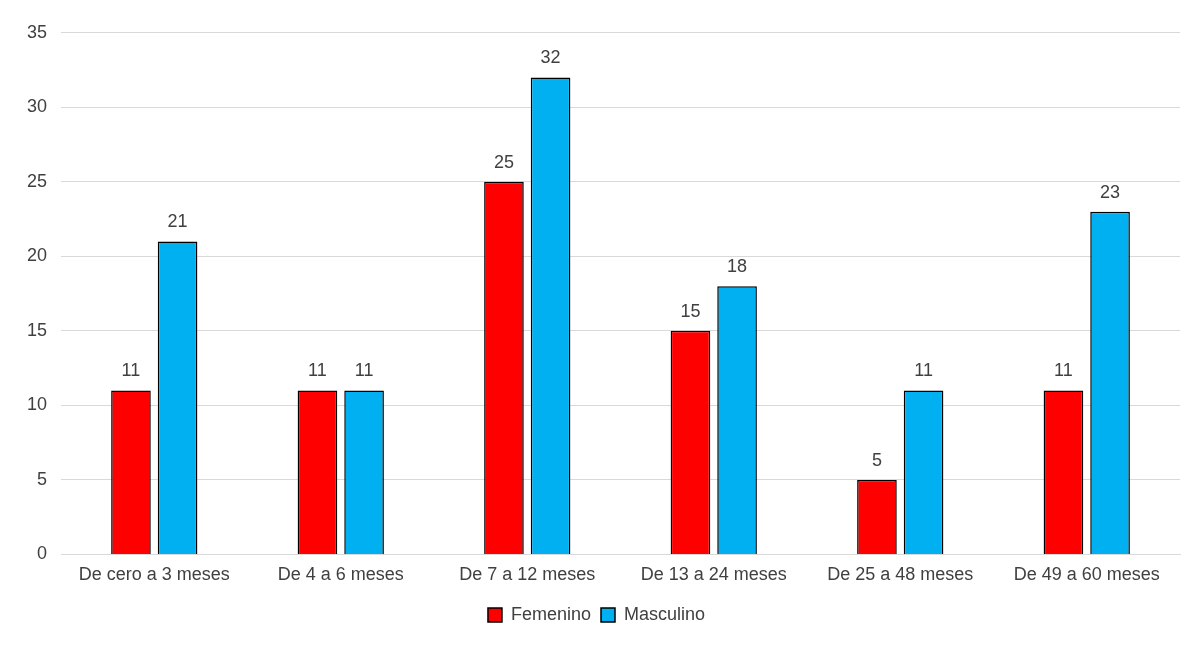  What do you see at coordinates (713, 574) in the screenshot?
I see `x-tick-label: De 13 a 24 meses` at bounding box center [713, 574].